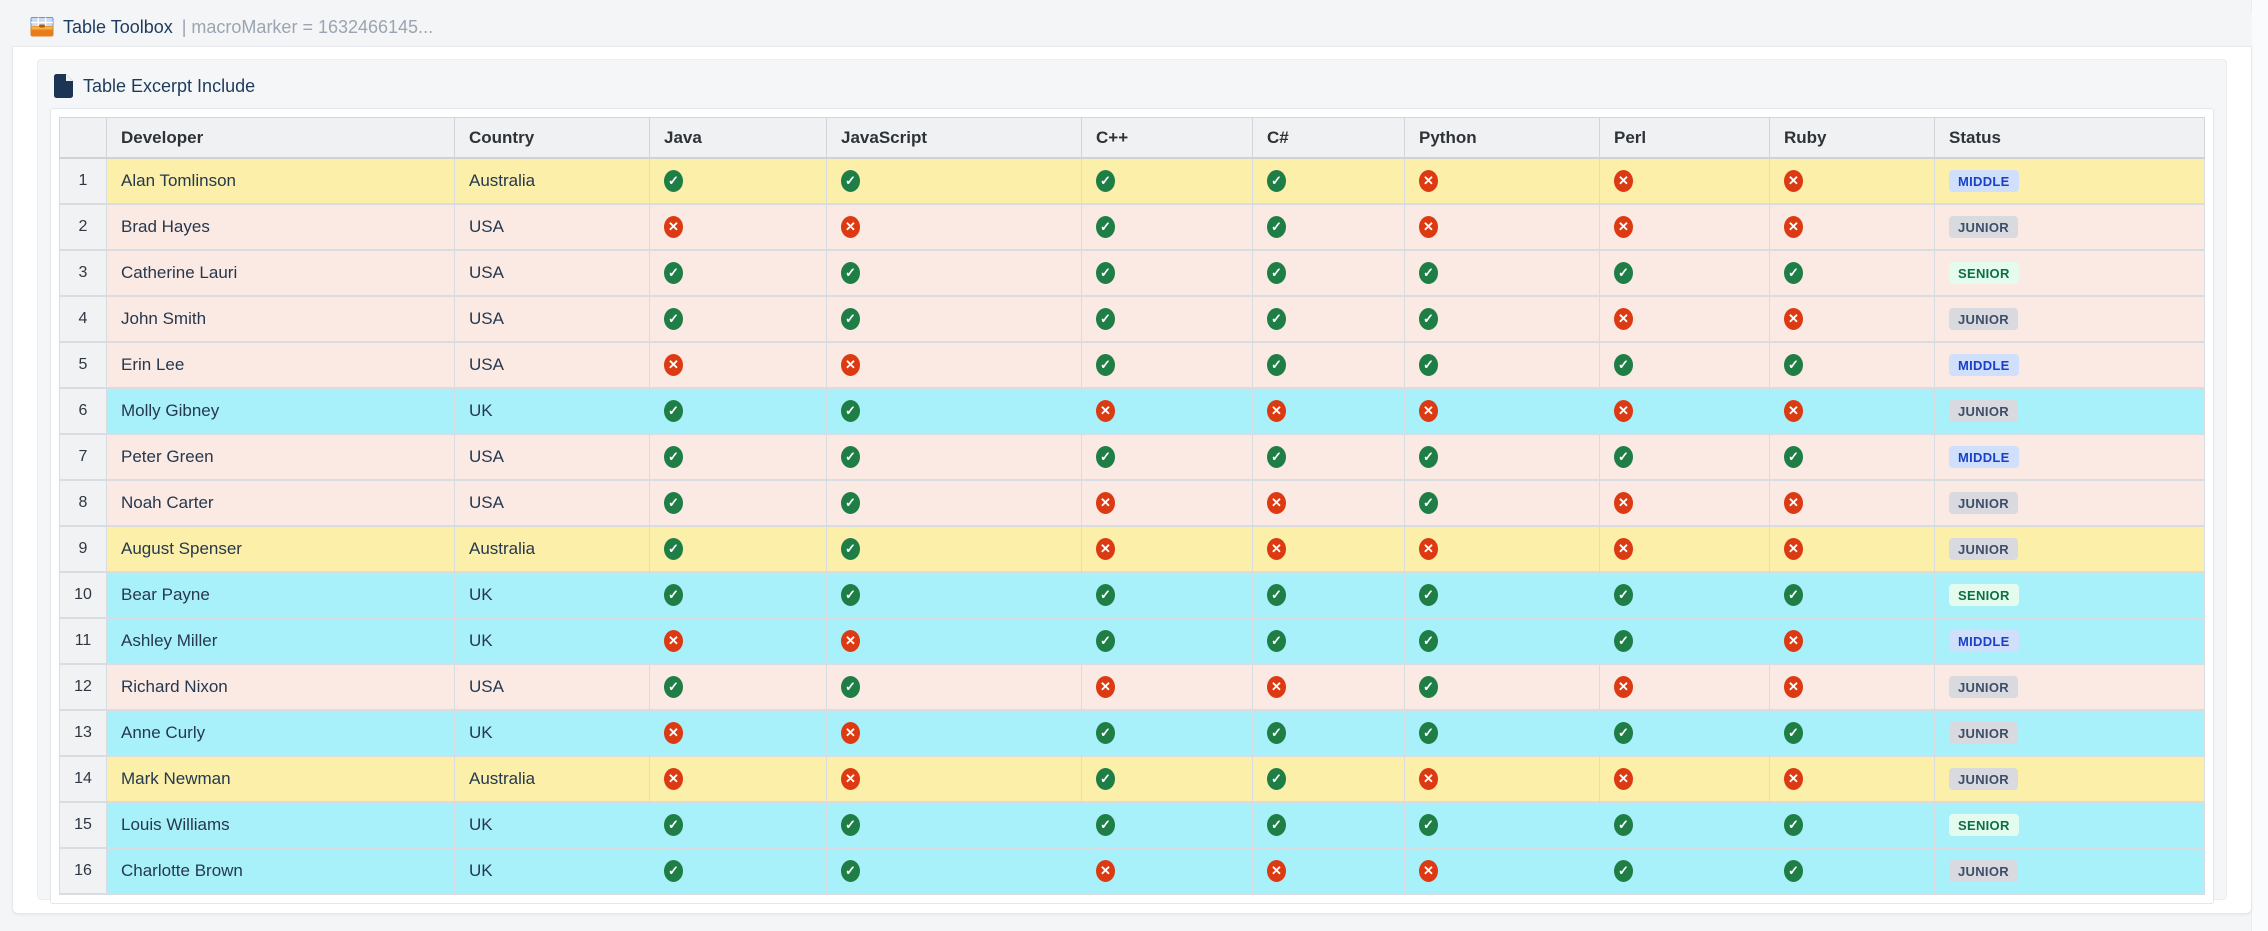 This screenshot has height=931, width=2268. I want to click on developer-cell: Peter Green, so click(281, 458).